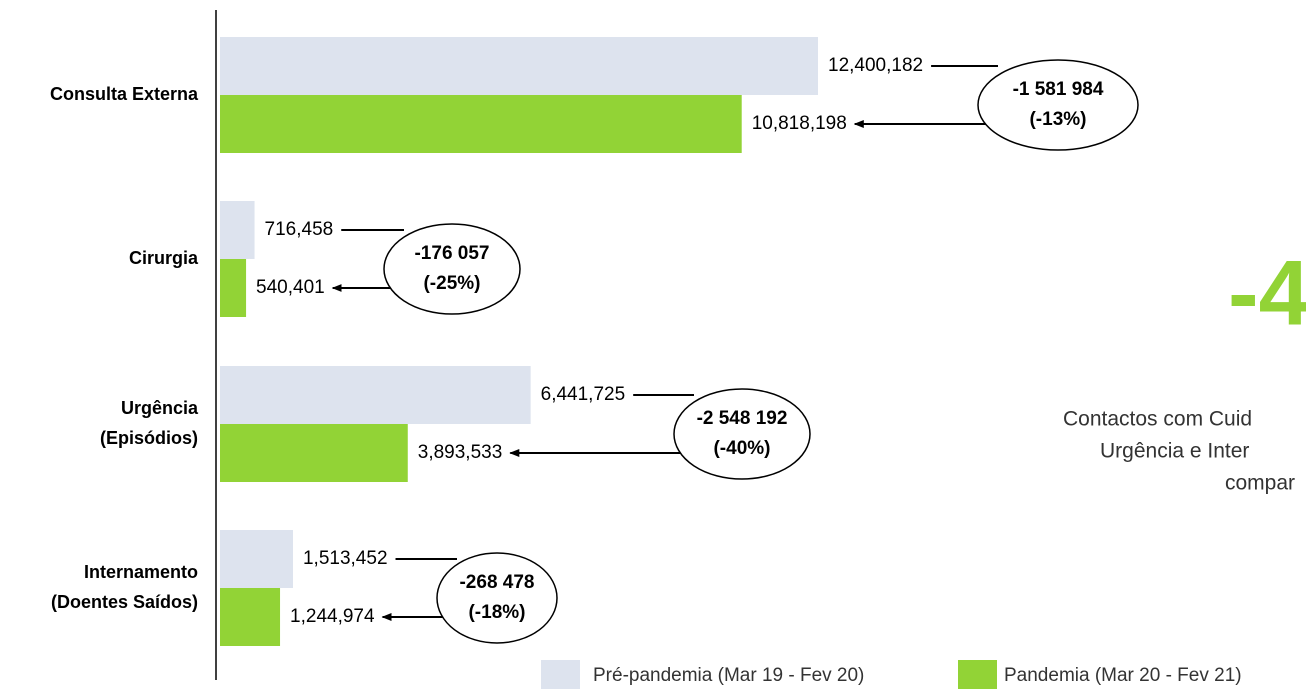 Image resolution: width=1306 pixels, height=689 pixels. Describe the element at coordinates (496, 612) in the screenshot. I see `annotation-text: (-18%)` at that location.